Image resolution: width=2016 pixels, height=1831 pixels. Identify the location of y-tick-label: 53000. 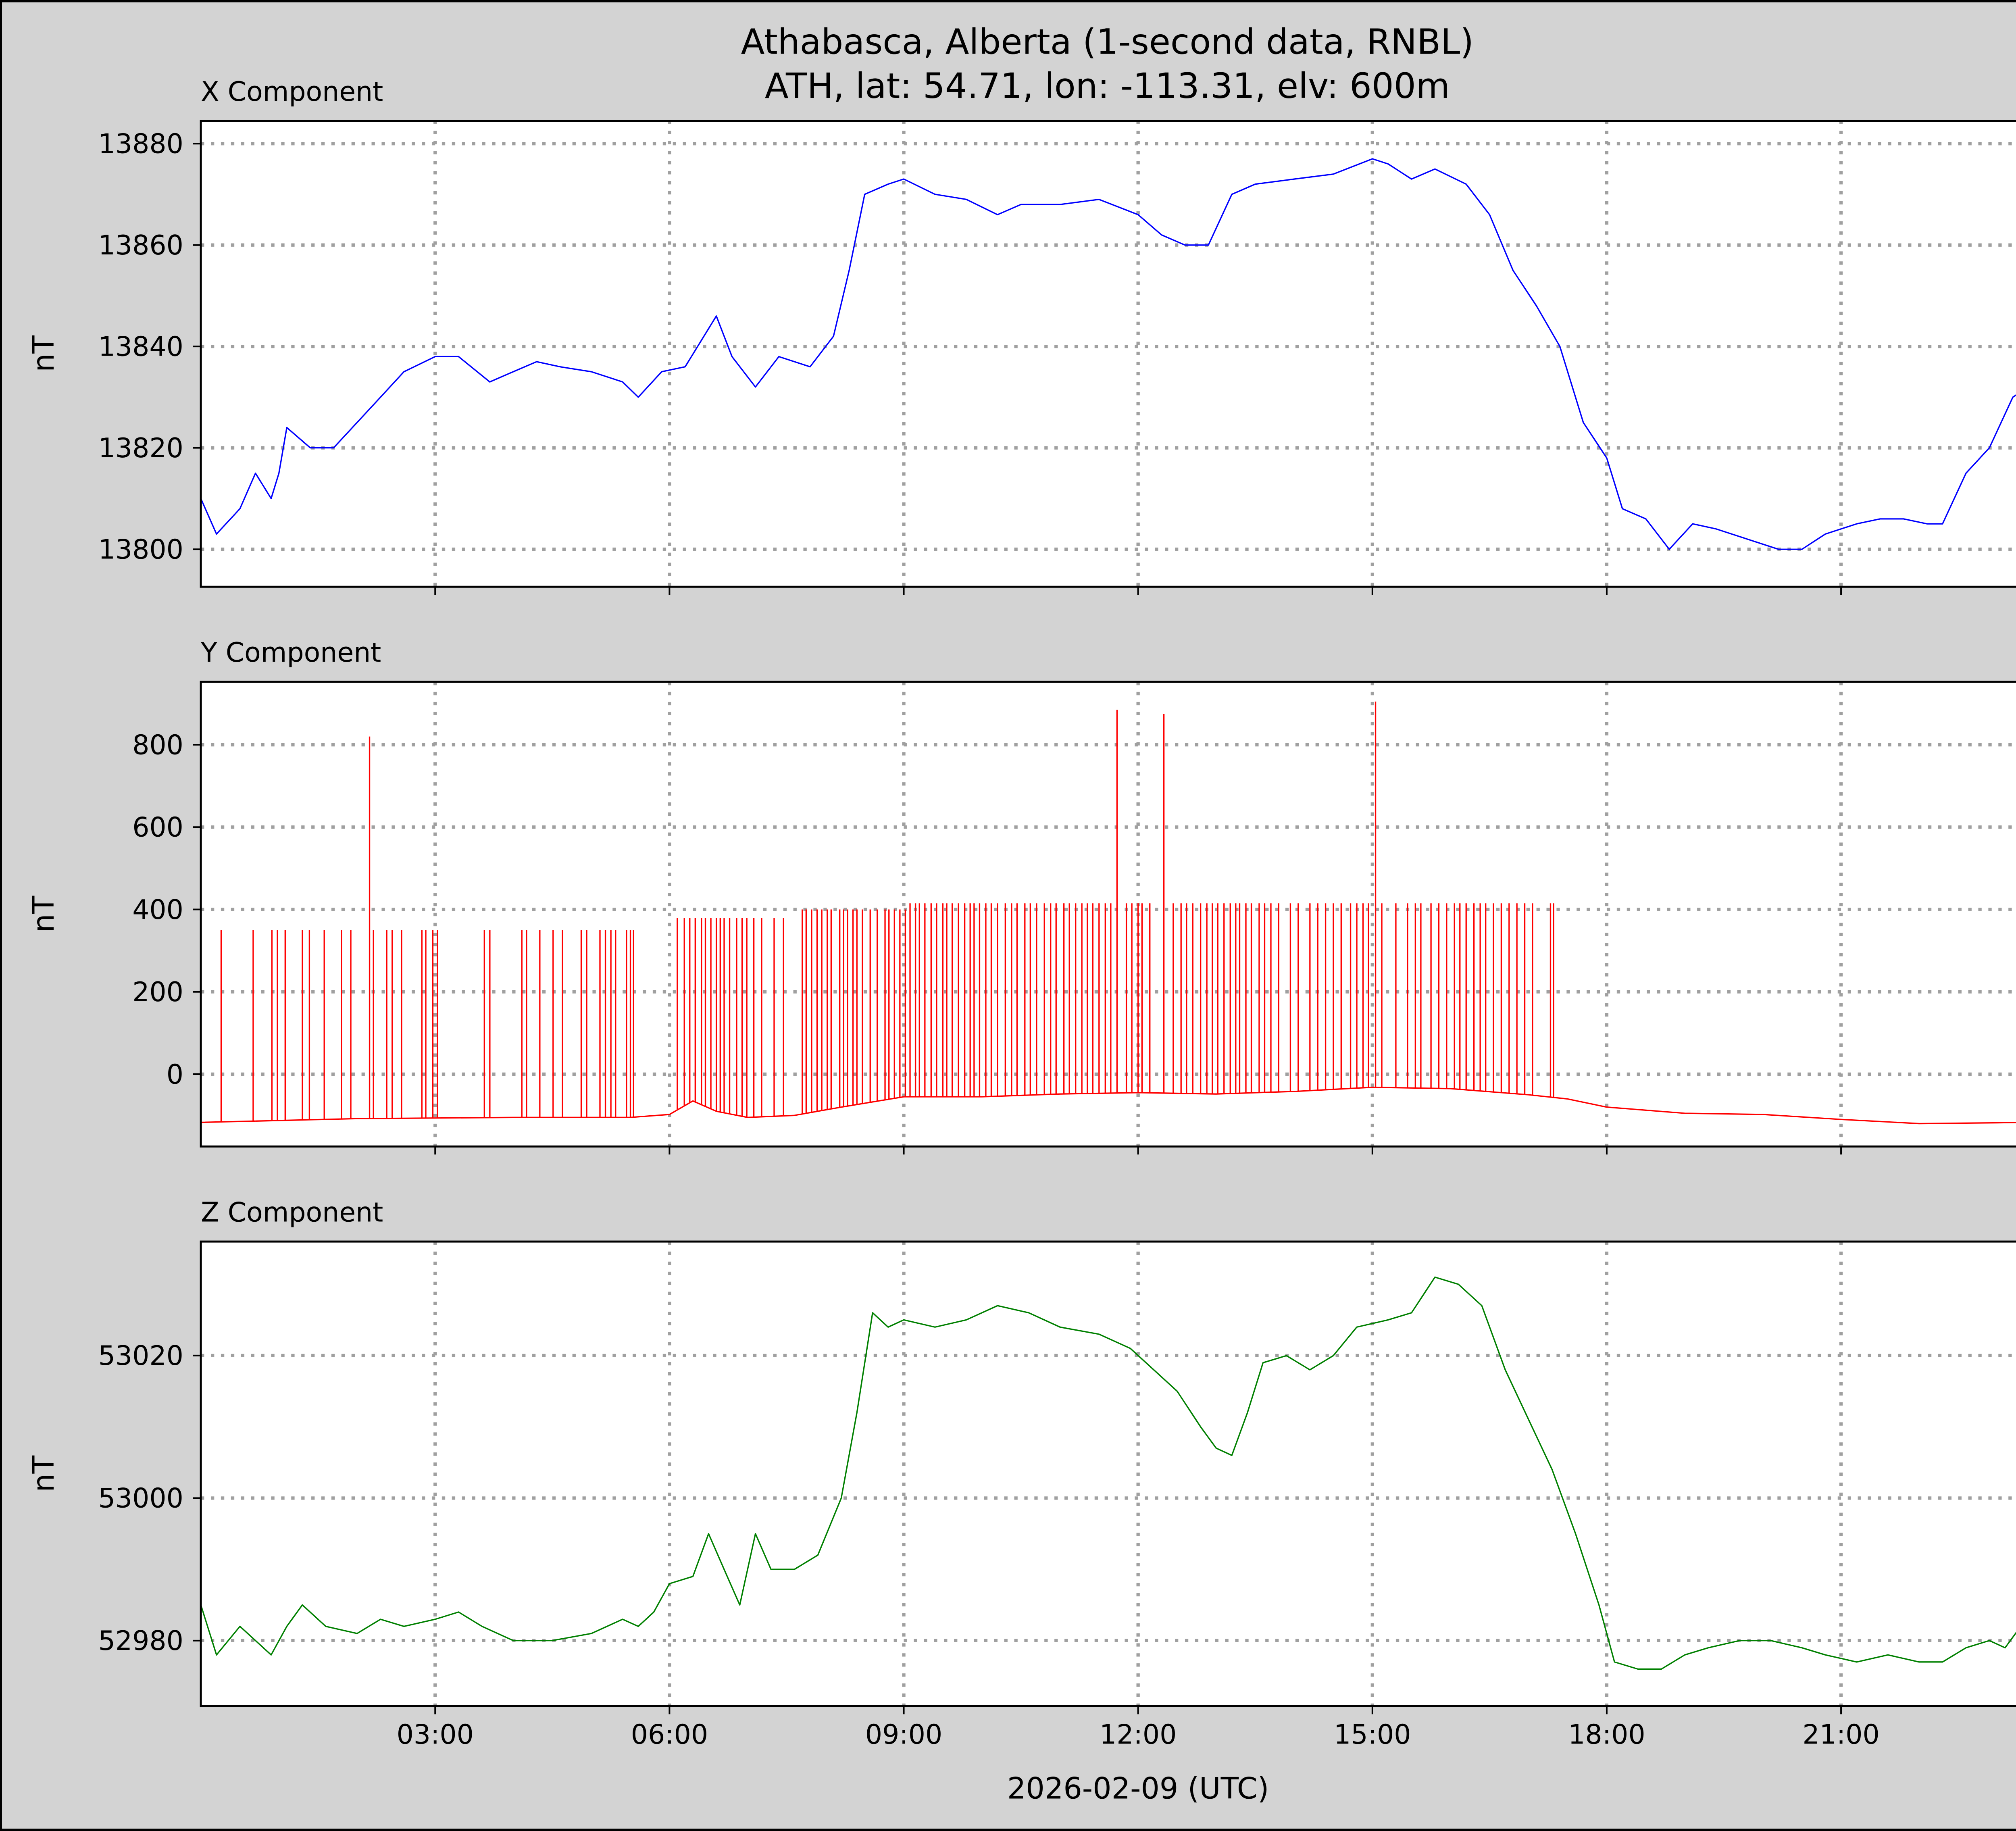
(141, 1498).